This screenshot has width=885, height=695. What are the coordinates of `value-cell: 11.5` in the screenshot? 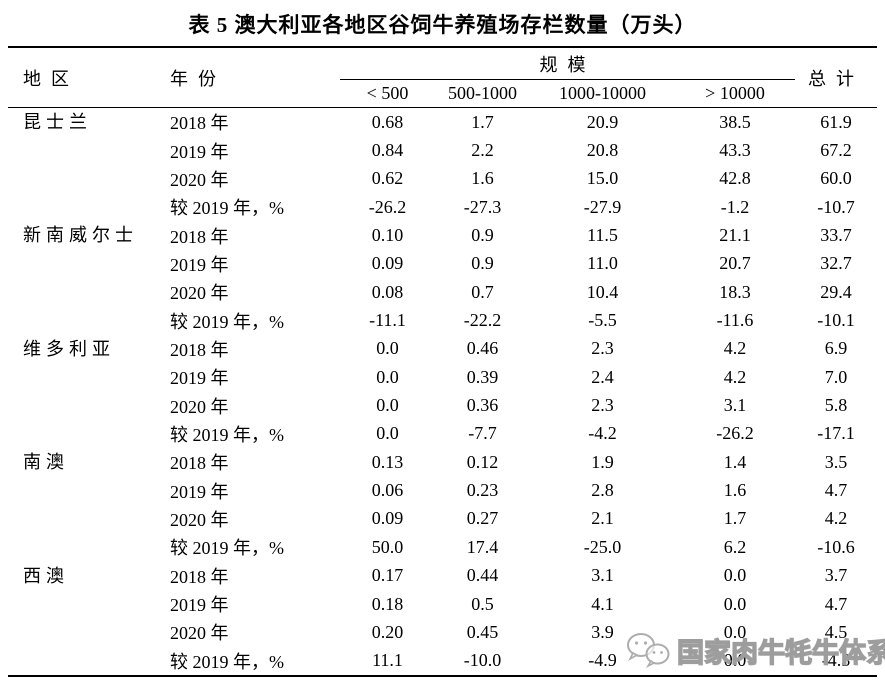 It's located at (602, 235).